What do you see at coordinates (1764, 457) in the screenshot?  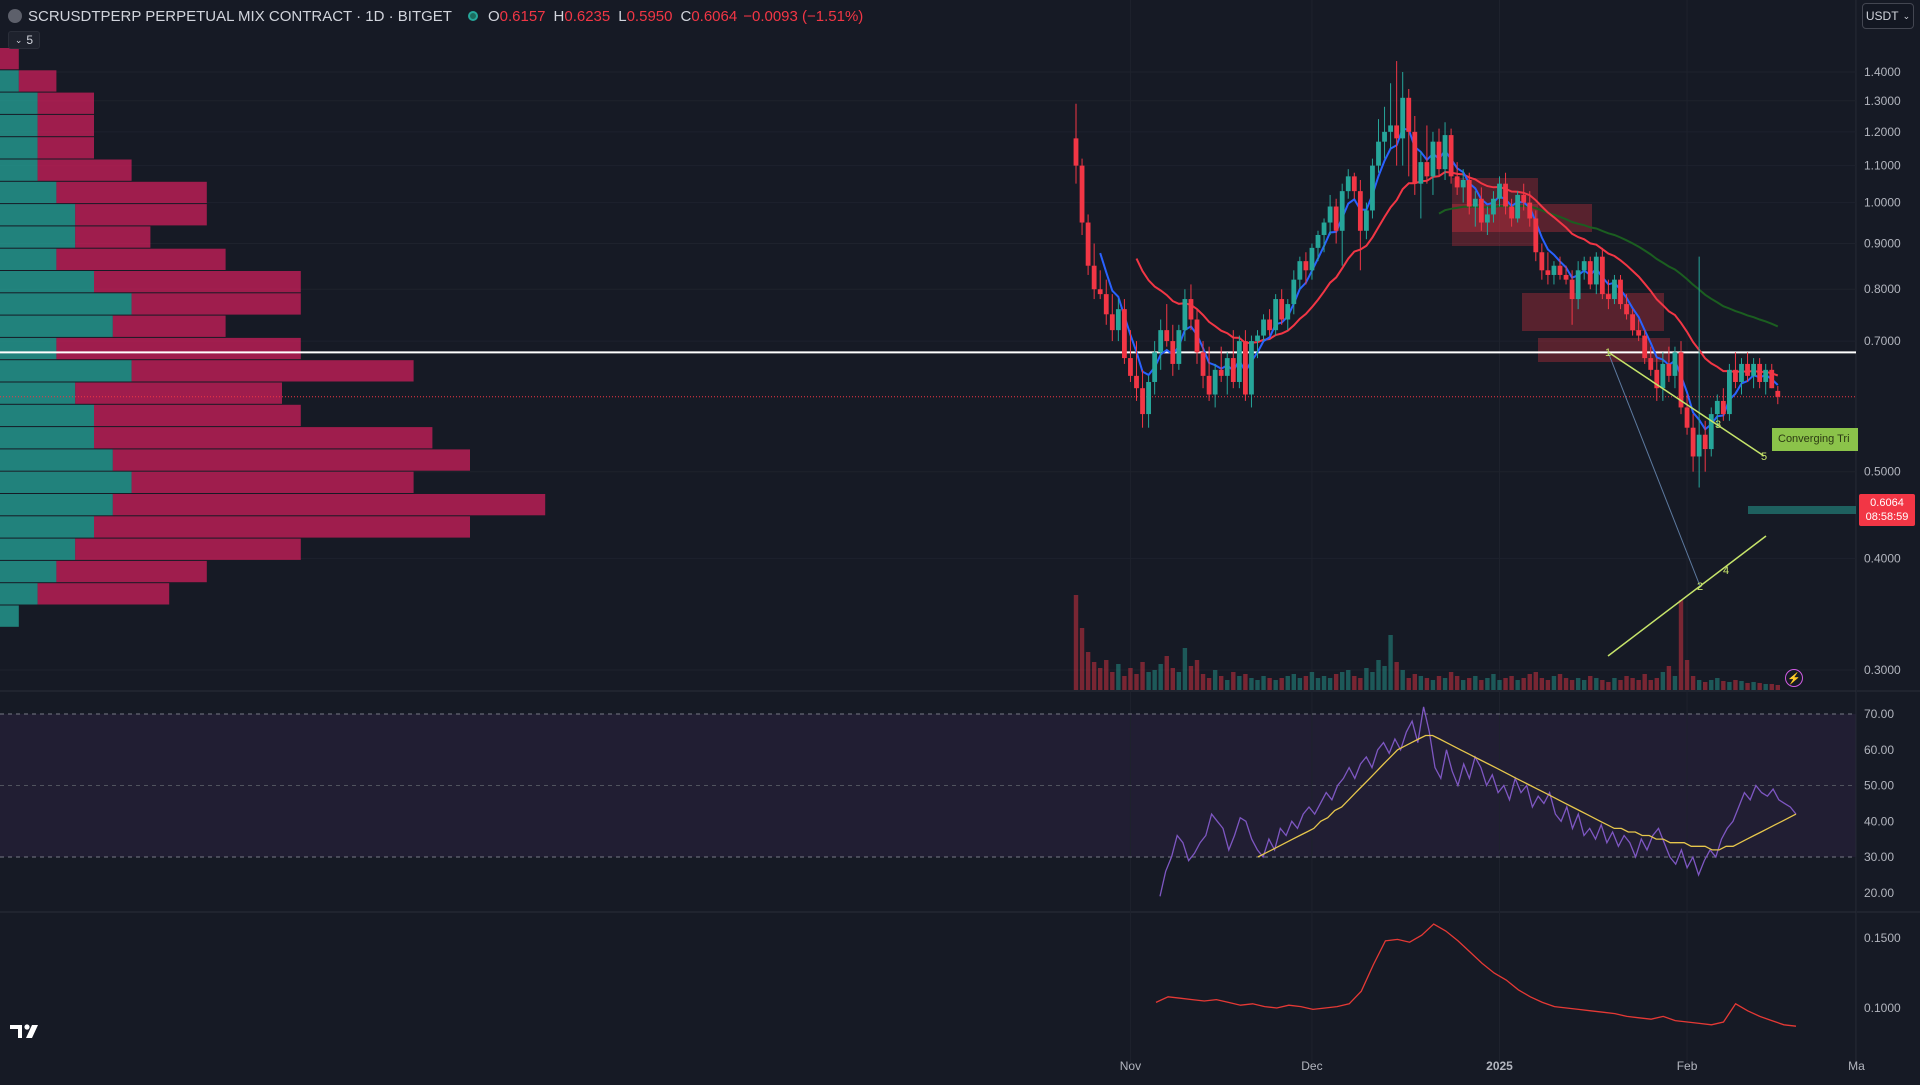 I see `pattern-point-label: 5` at bounding box center [1764, 457].